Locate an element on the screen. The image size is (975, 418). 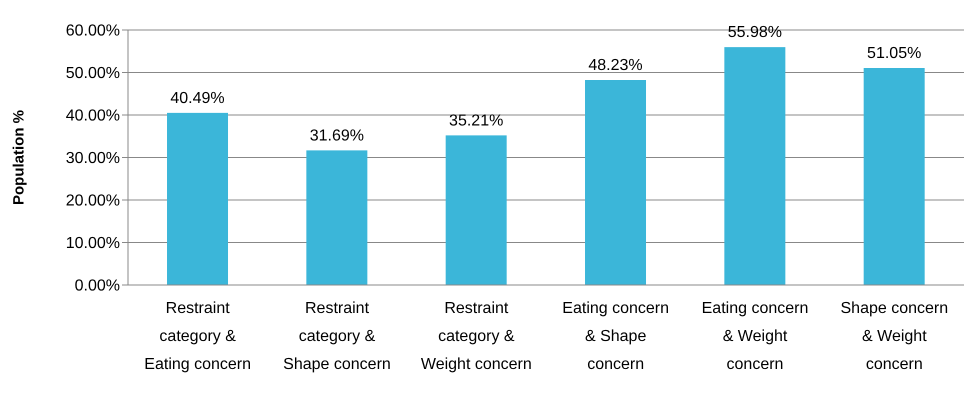
x-tick-label: Shape concern & Weight concern is located at coordinates (894, 336).